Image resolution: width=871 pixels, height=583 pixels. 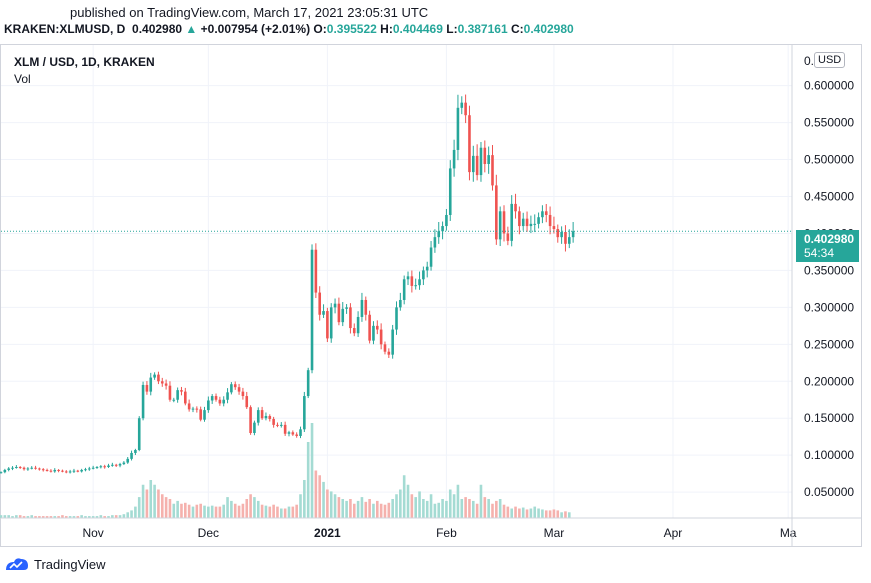 I want to click on last-price-label: 0.402980 54:34, so click(x=827, y=246).